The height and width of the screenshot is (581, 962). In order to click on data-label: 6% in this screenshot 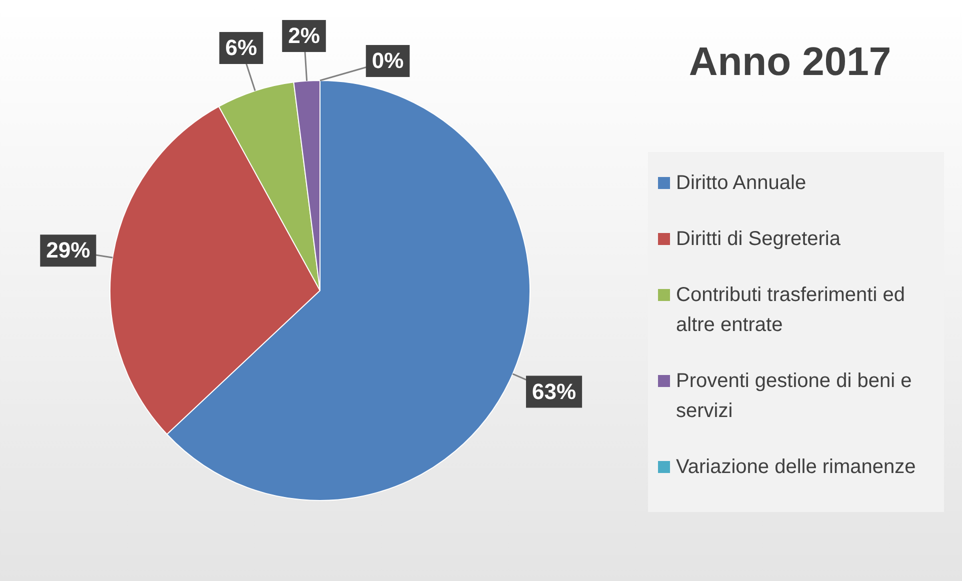, I will do `click(241, 47)`.